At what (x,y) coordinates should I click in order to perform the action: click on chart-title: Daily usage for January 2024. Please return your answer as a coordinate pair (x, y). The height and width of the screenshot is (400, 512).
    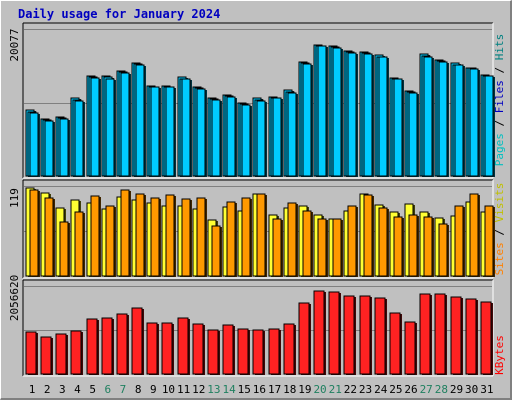
    Looking at the image, I should click on (119, 14).